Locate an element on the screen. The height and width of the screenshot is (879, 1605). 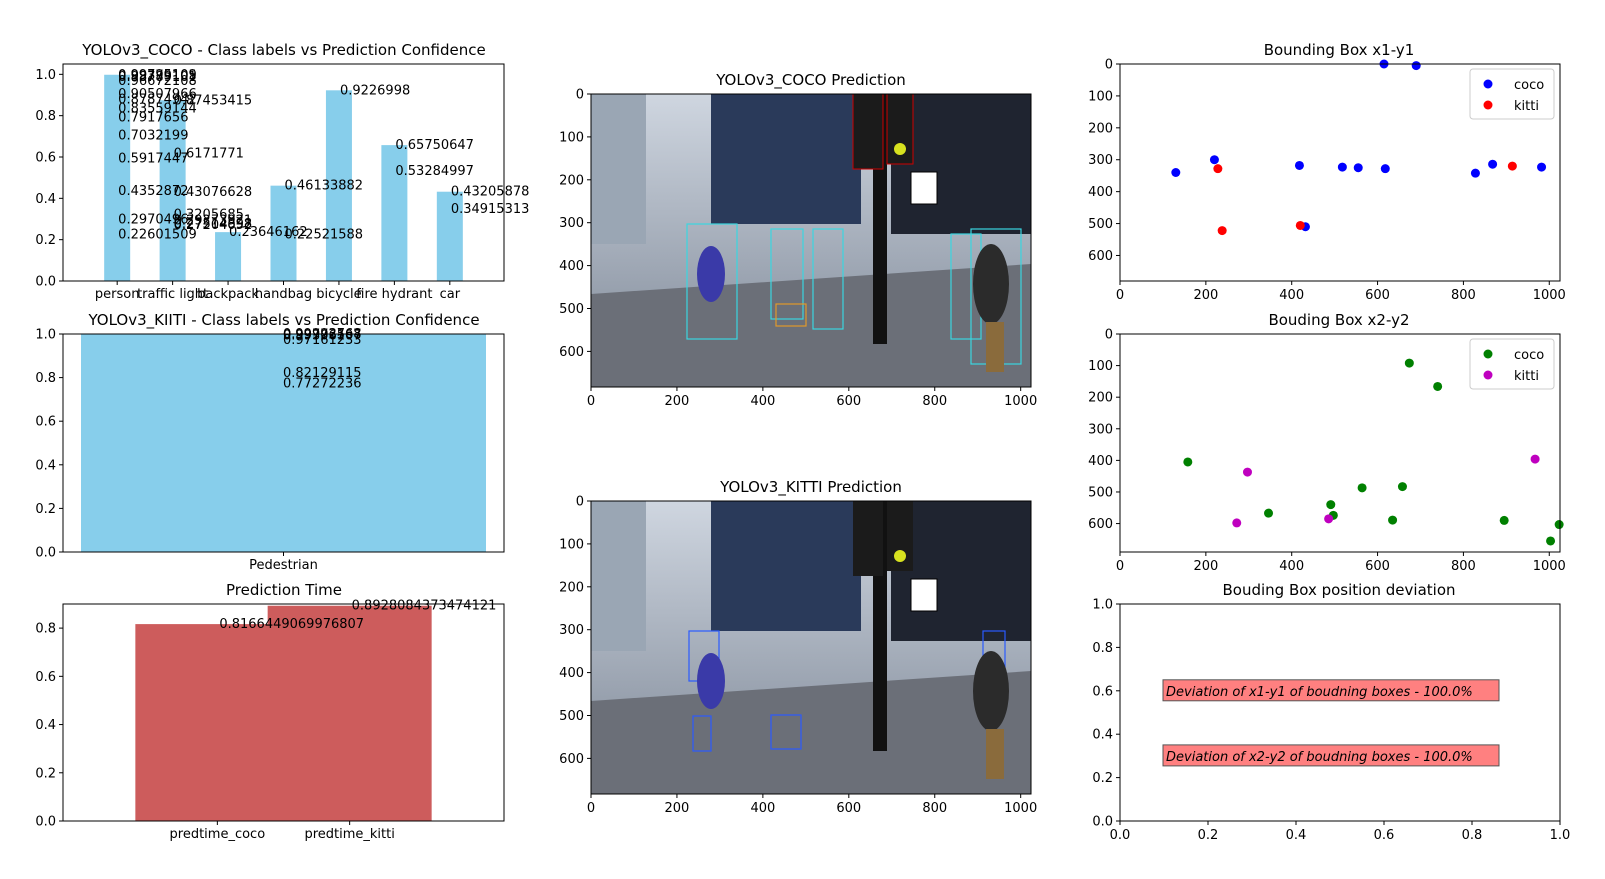
x1y1-xtick-label: 200 is located at coordinates (1205, 295).